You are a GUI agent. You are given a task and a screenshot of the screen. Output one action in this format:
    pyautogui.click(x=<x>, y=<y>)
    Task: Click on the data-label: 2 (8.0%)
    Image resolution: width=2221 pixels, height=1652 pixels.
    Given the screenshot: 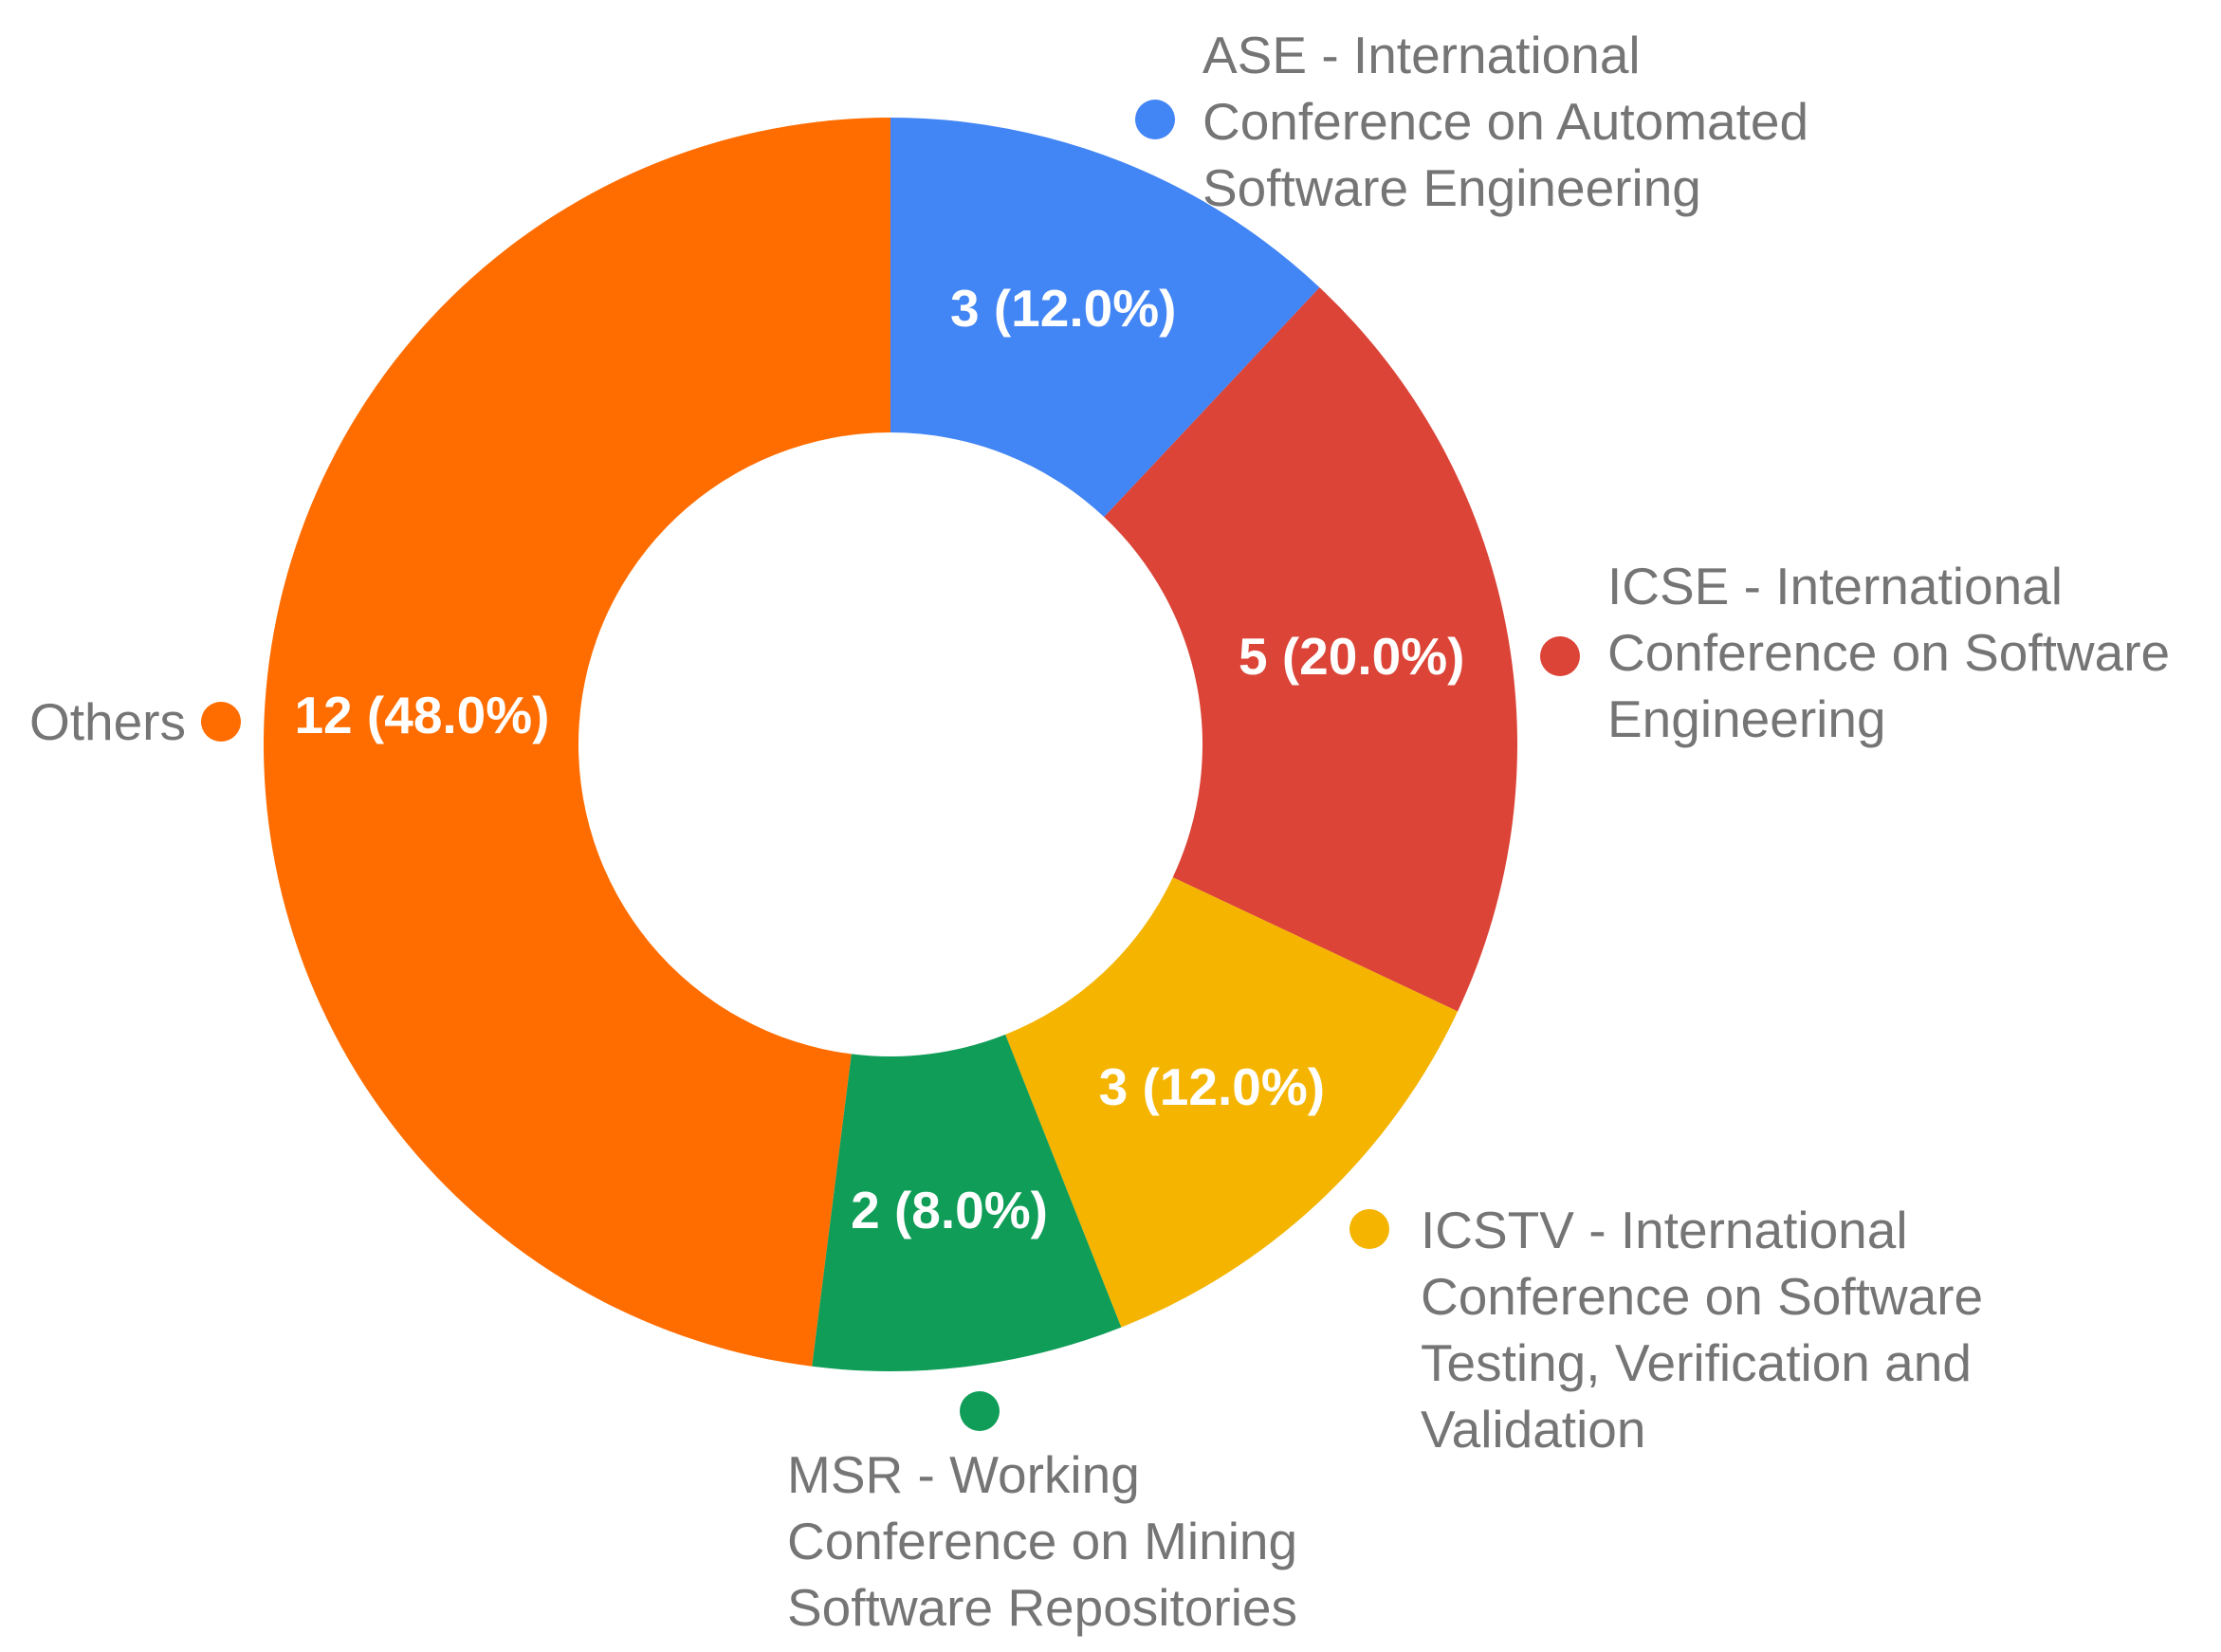 What is the action you would take?
    pyautogui.click(x=949, y=1210)
    